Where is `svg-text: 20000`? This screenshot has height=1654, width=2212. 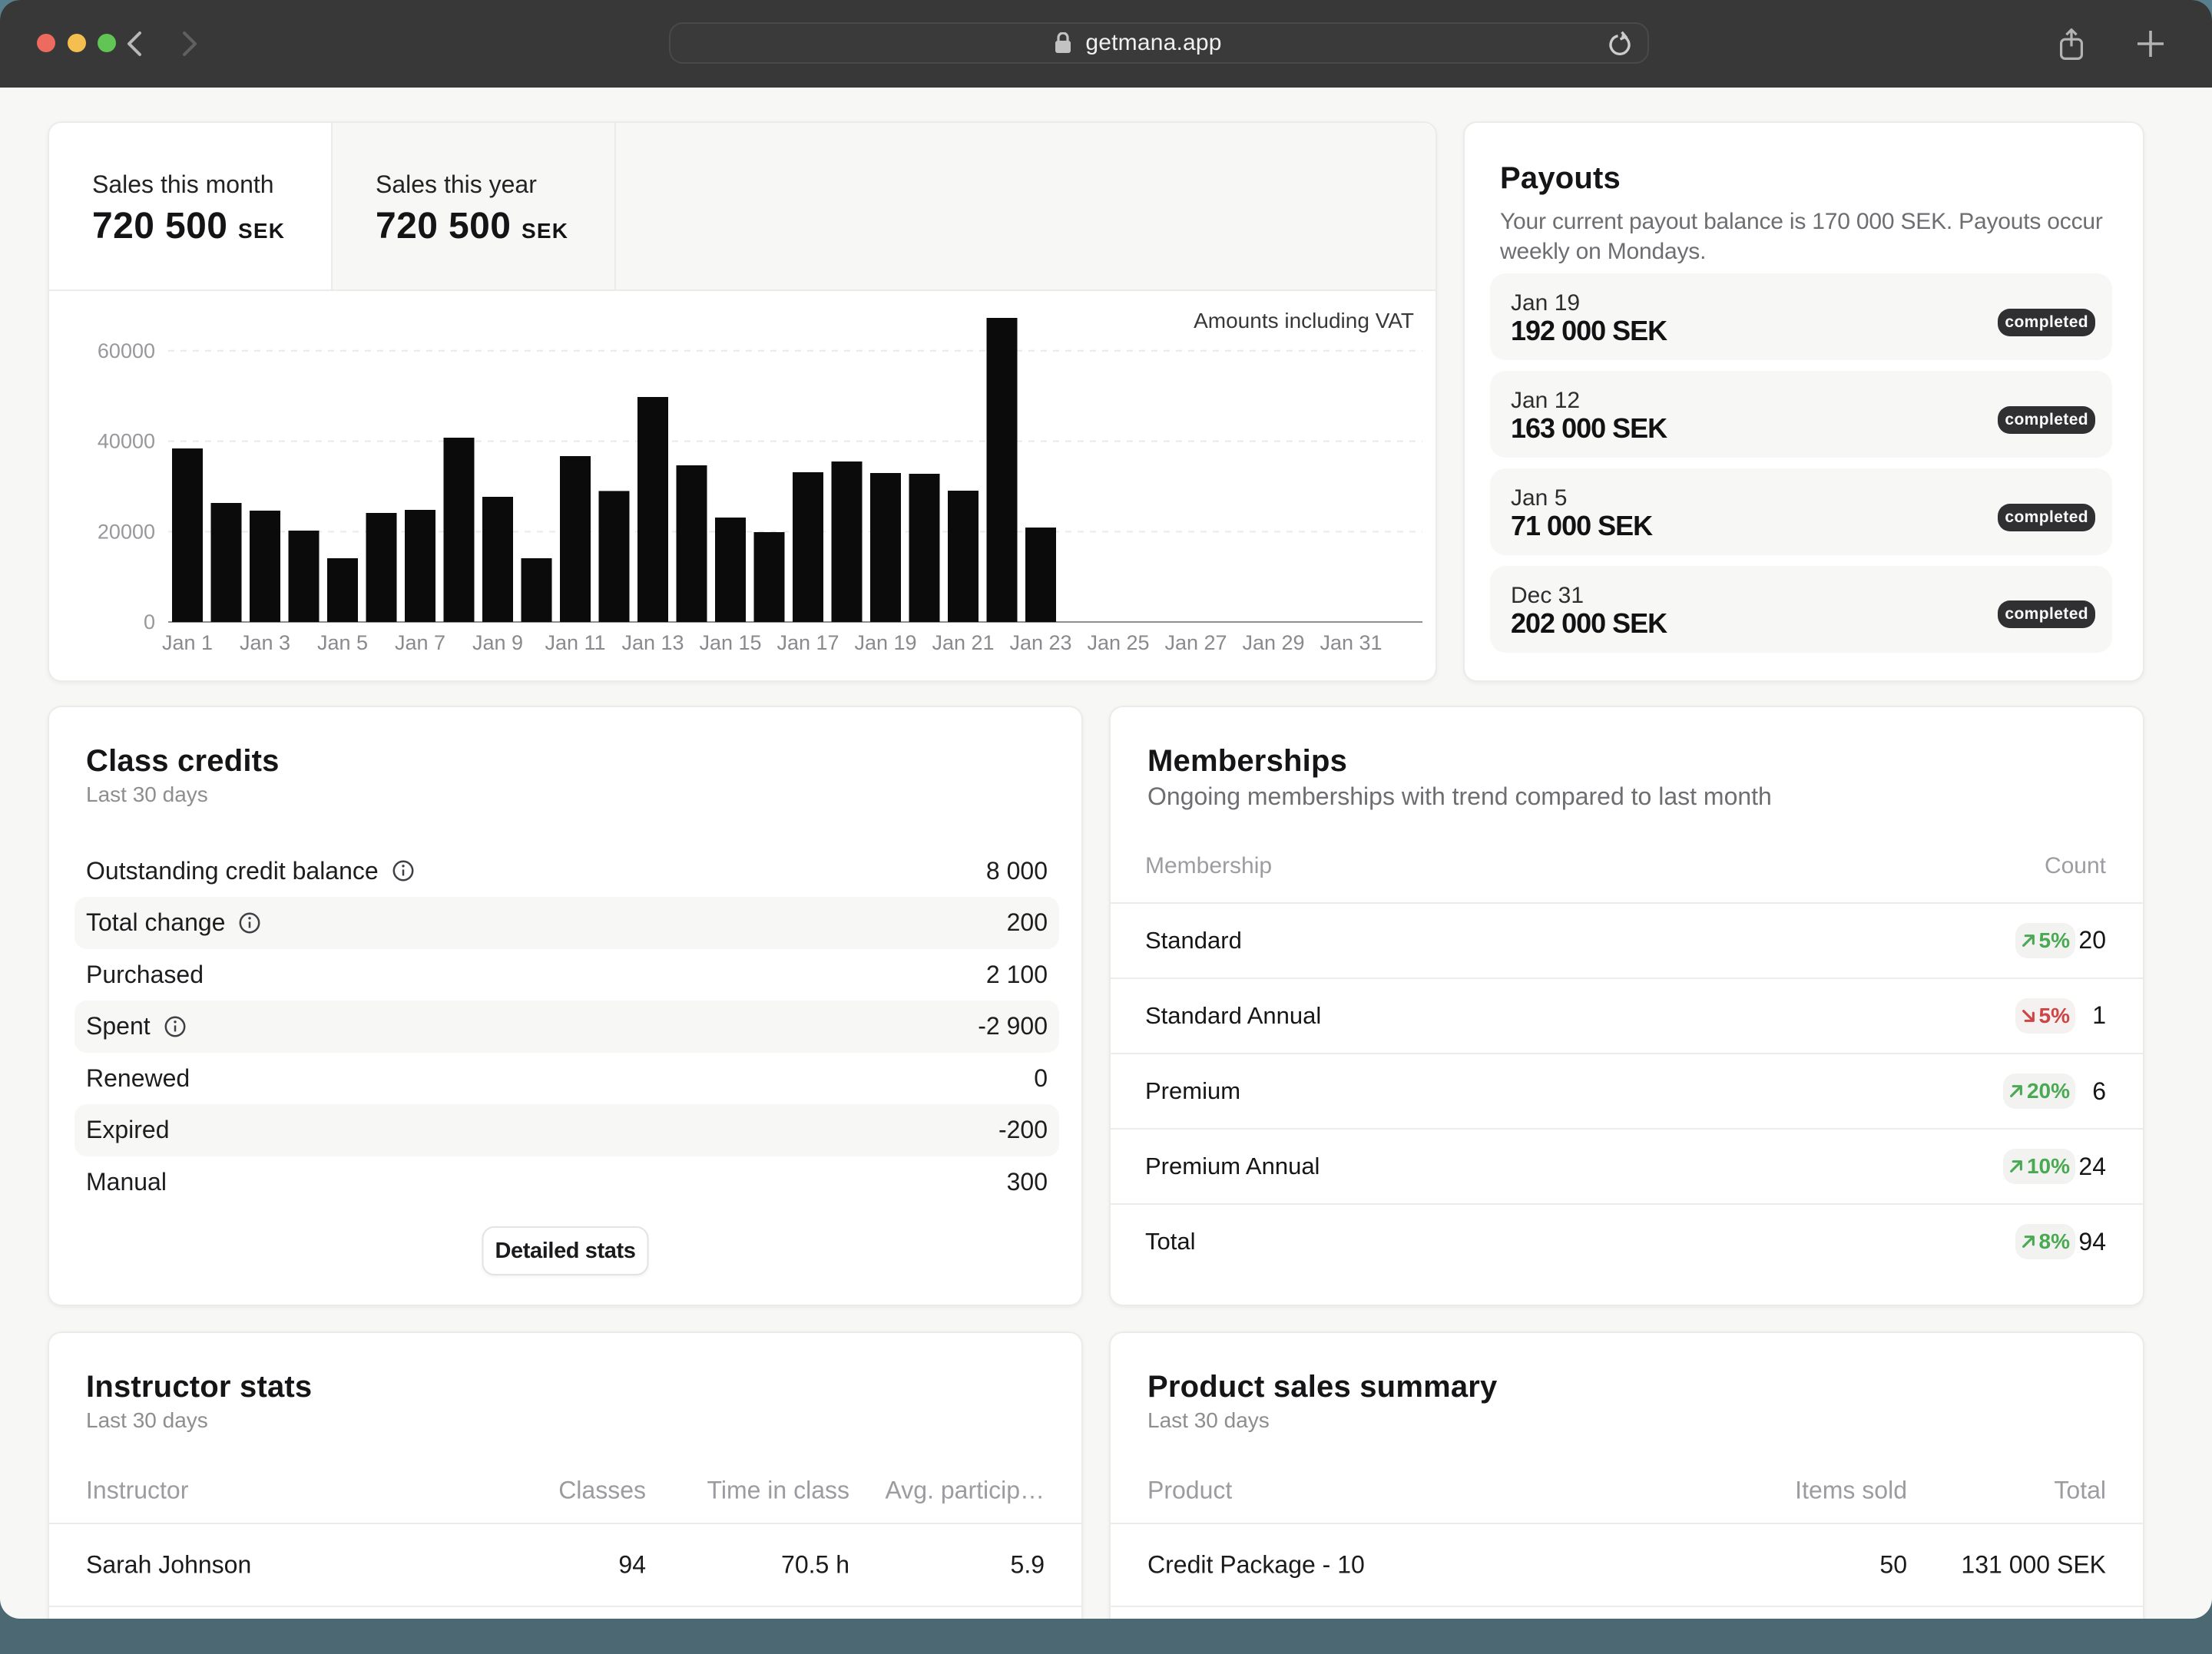
svg-text: 20000 is located at coordinates (127, 531).